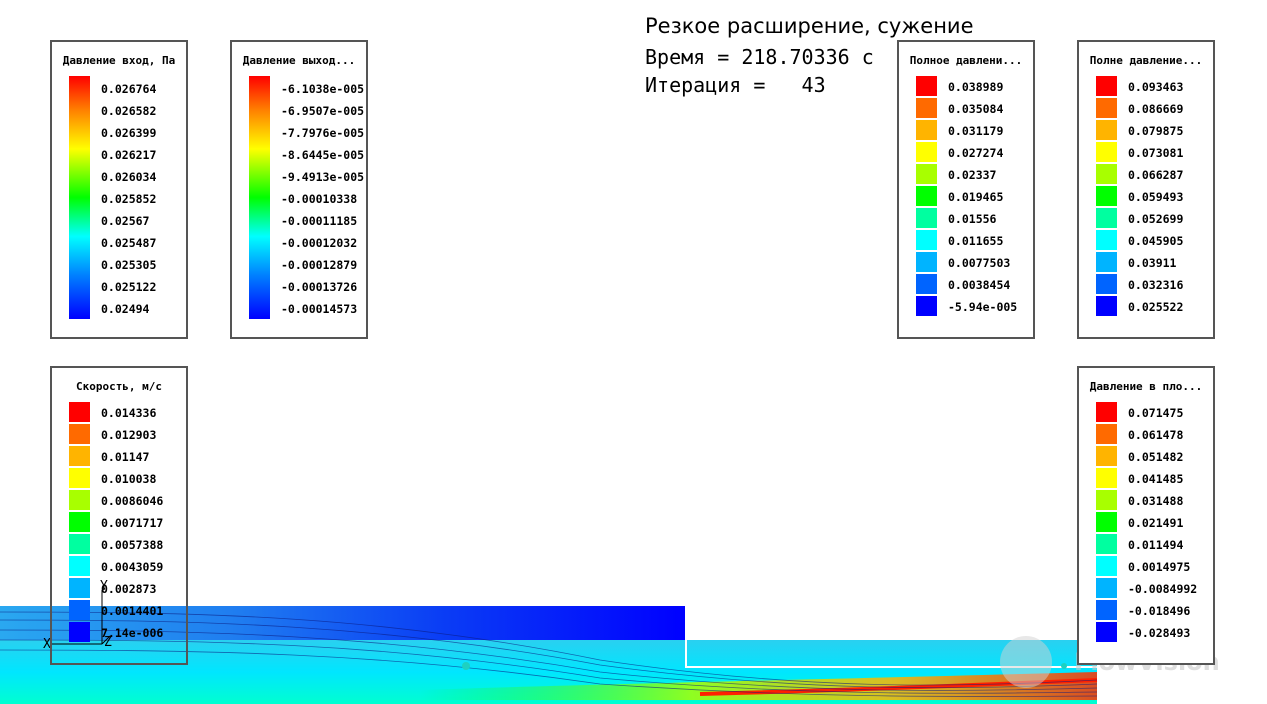 Image resolution: width=1267 pixels, height=704 pixels. I want to click on legend-value: -6.9507e-005, so click(323, 111).